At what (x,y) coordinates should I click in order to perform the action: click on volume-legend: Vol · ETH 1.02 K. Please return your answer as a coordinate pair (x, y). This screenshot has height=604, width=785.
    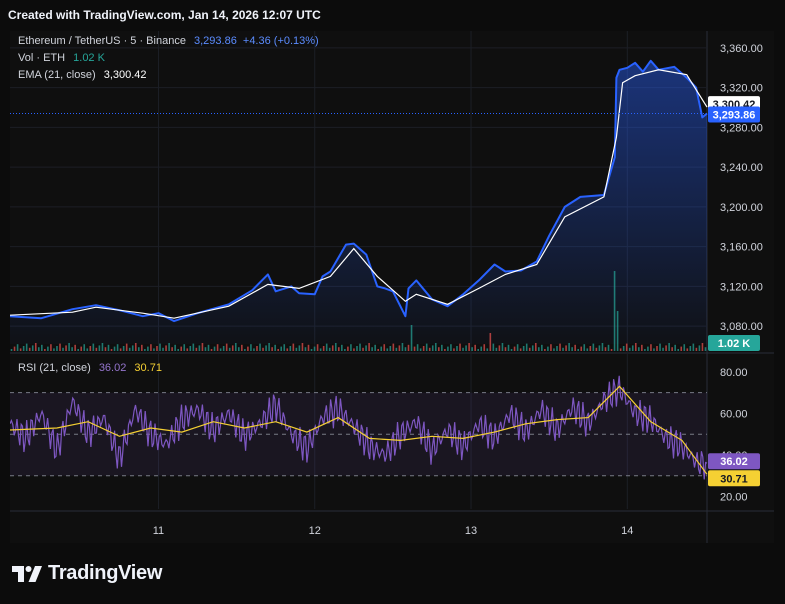
    Looking at the image, I should click on (61, 58).